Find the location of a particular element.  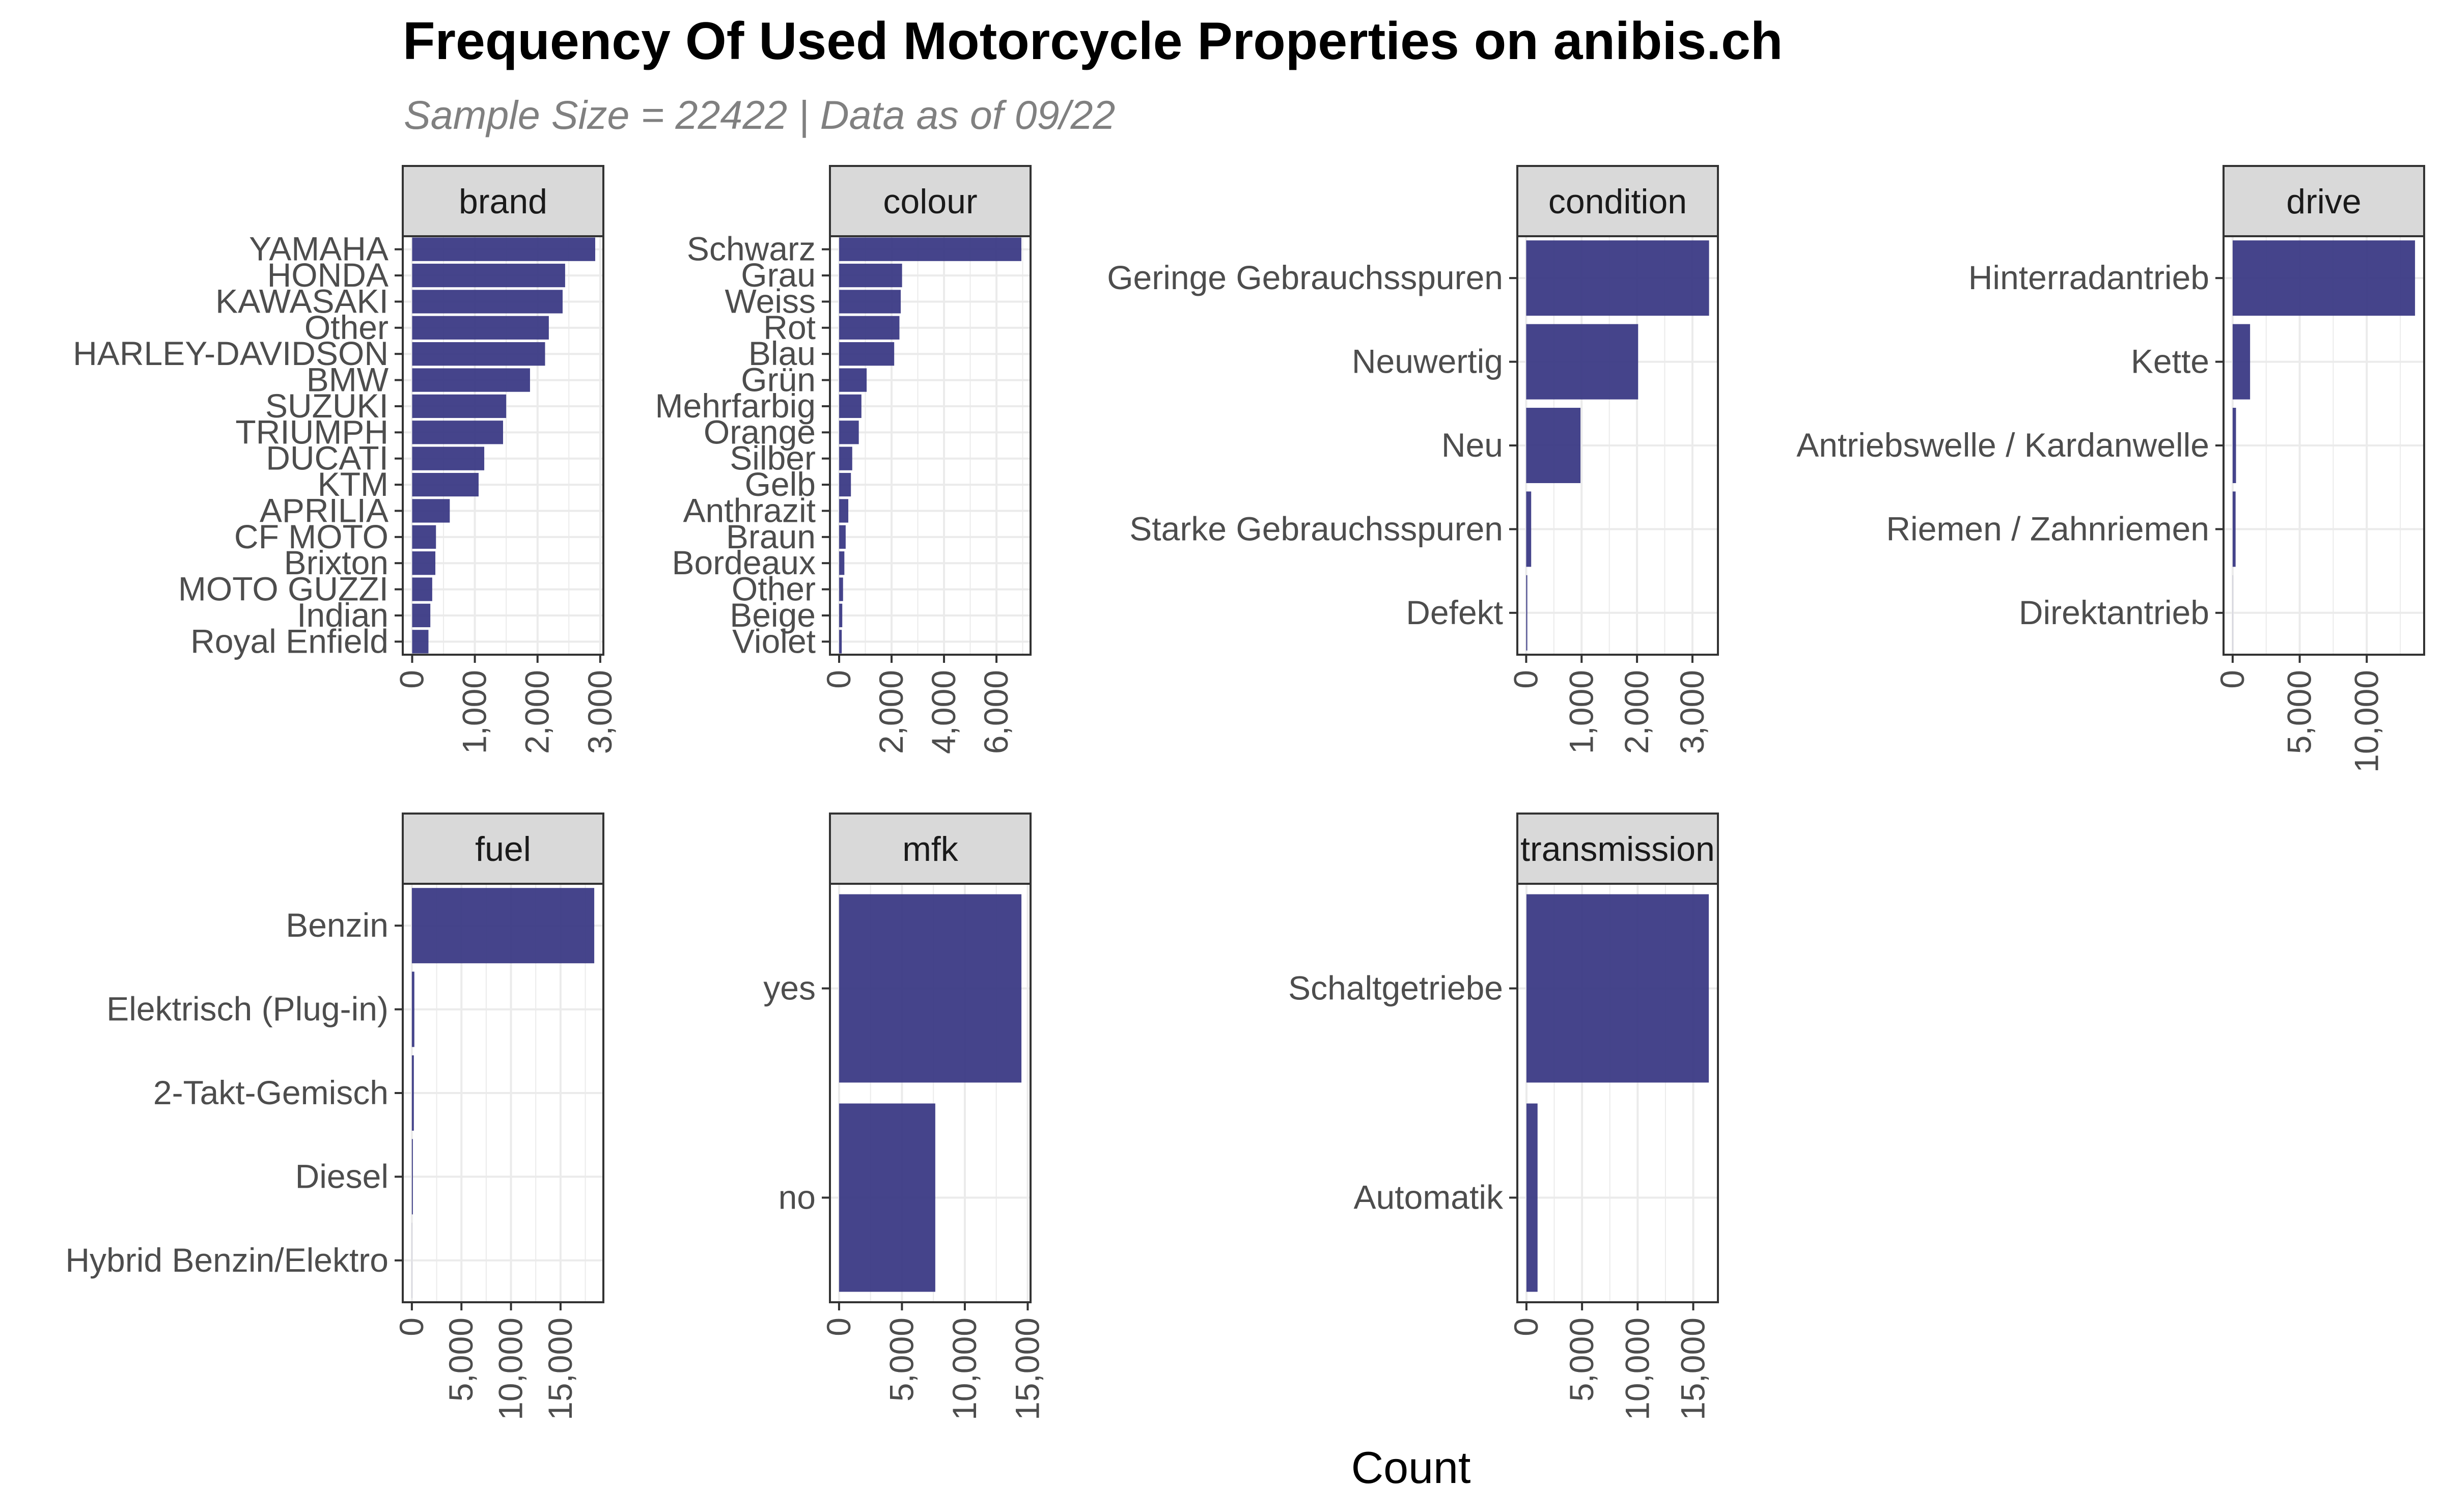

y-tick-label: Defekt is located at coordinates (1454, 612).